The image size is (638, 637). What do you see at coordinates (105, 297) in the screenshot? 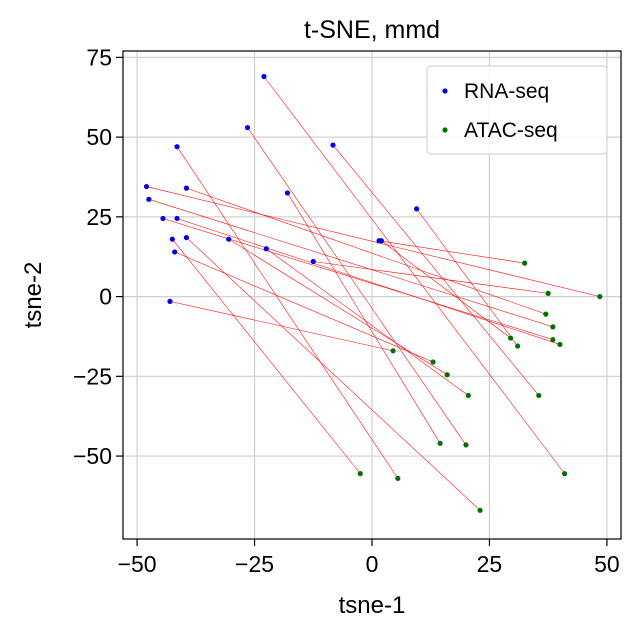
I see `y-tick-label: 0` at bounding box center [105, 297].